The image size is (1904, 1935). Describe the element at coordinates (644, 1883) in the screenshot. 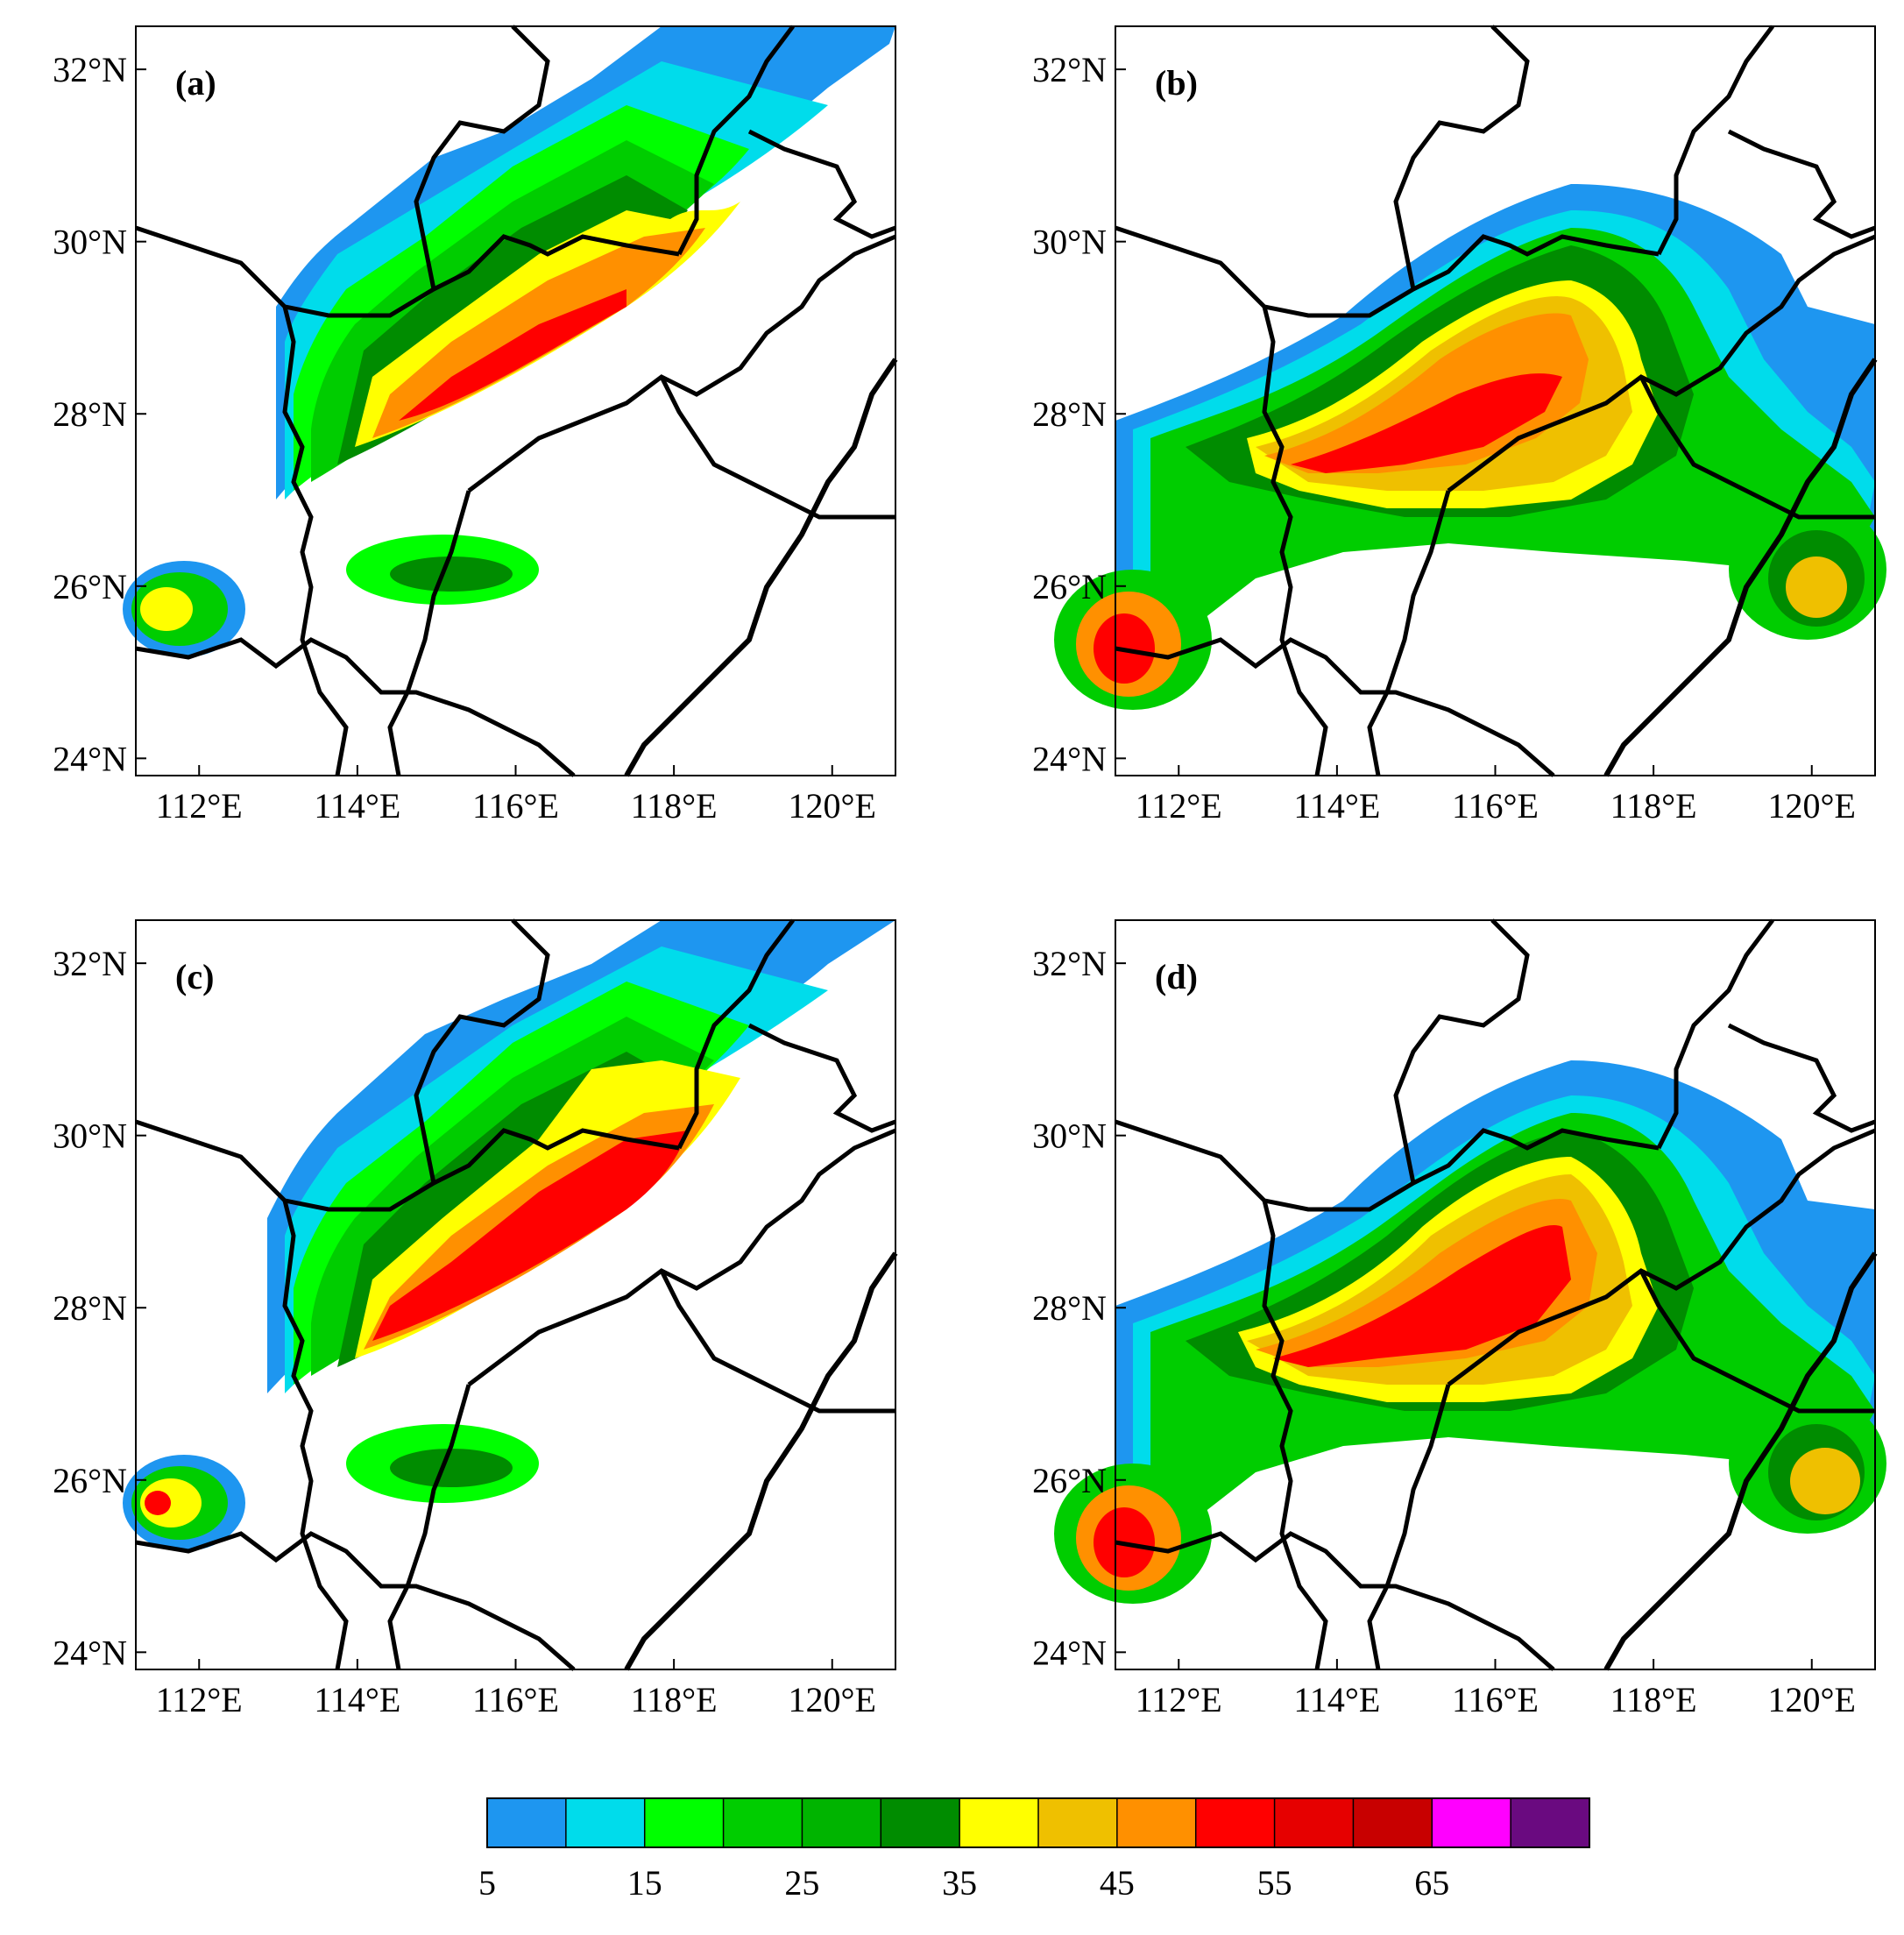

I see `colorbar-tick-label: 15` at that location.